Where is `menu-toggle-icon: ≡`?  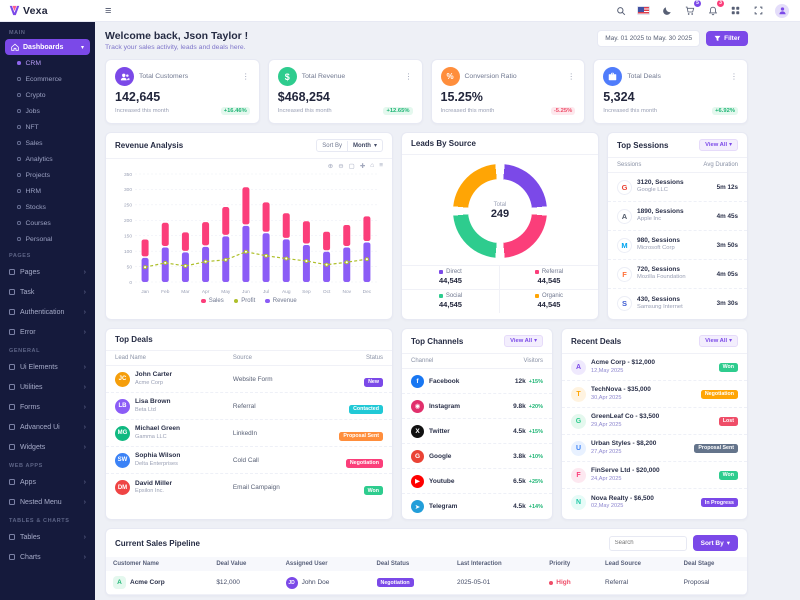 menu-toggle-icon: ≡ is located at coordinates (108, 10).